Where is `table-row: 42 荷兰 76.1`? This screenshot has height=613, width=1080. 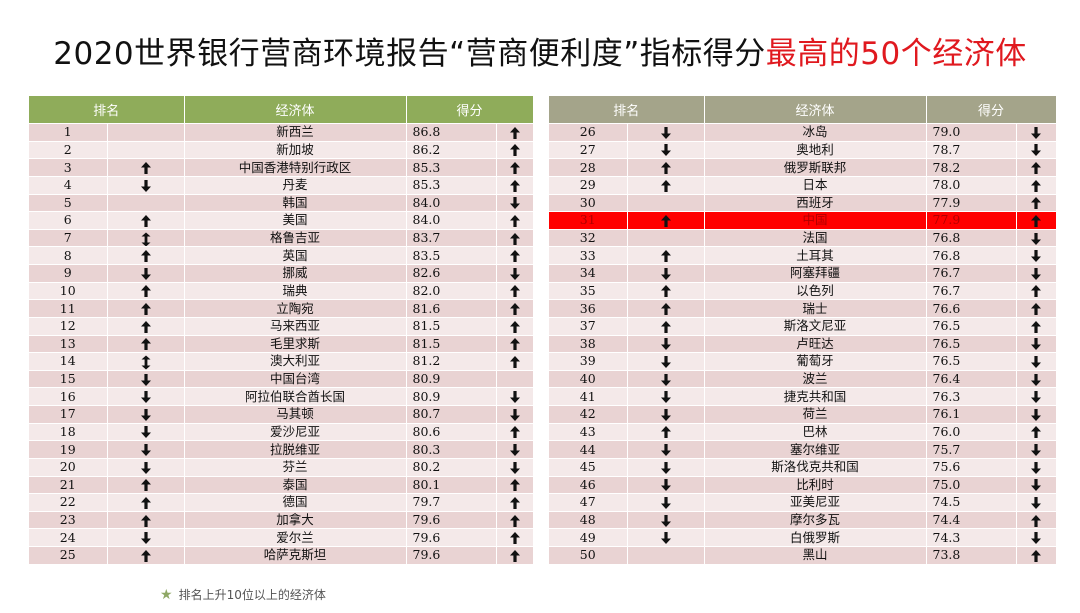
table-row: 42 荷兰 76.1 is located at coordinates (803, 414).